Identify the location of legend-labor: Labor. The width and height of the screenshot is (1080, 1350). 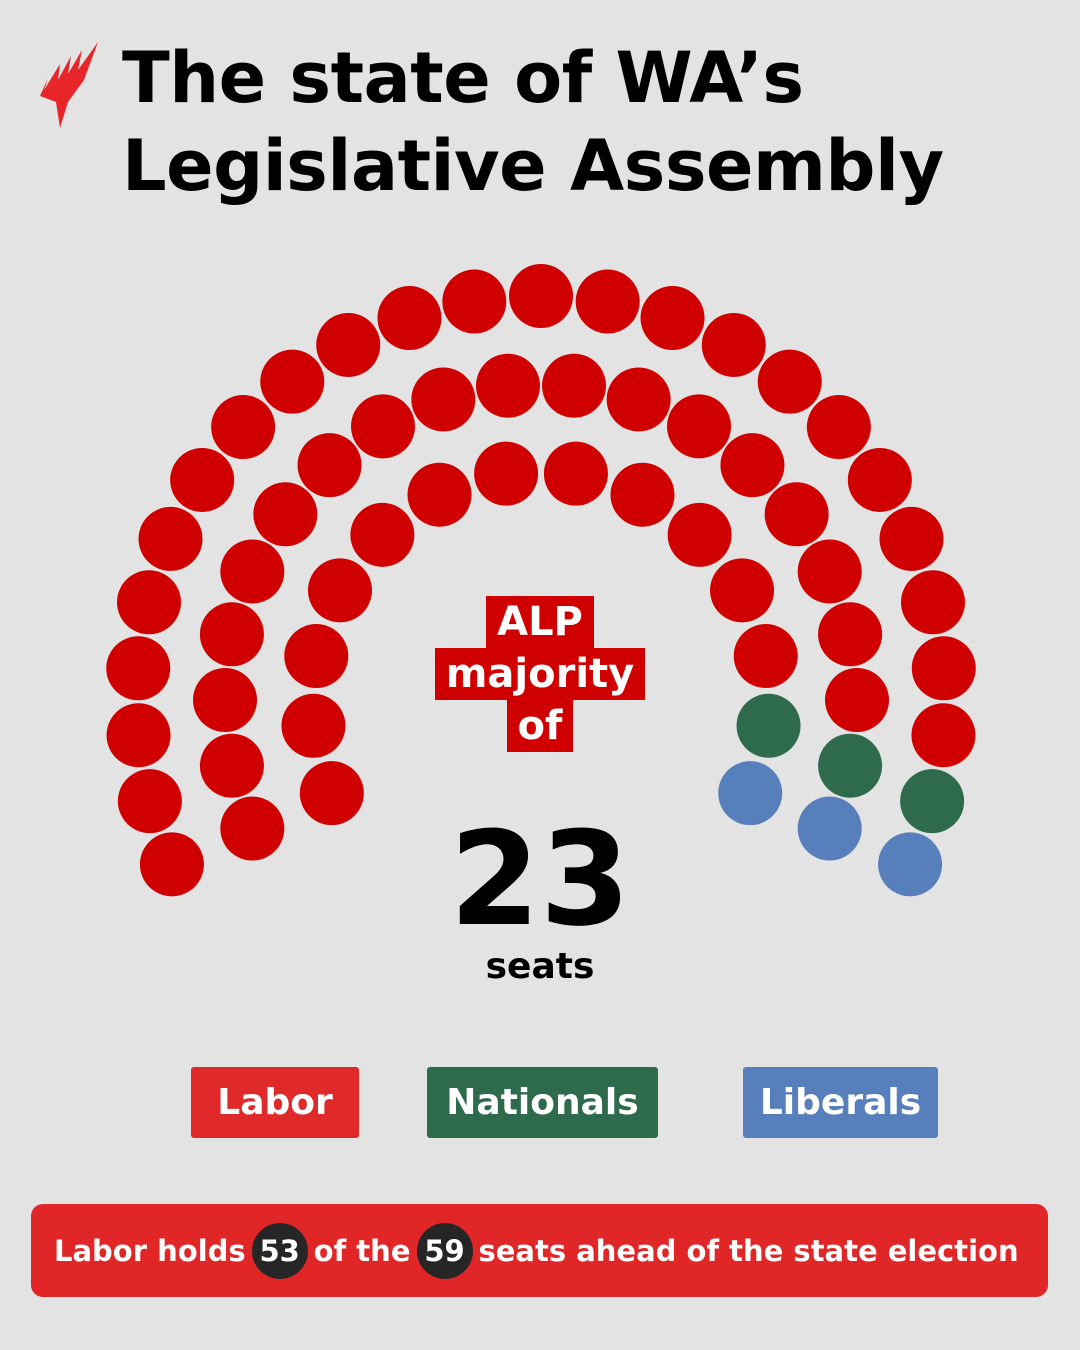
(275, 1102).